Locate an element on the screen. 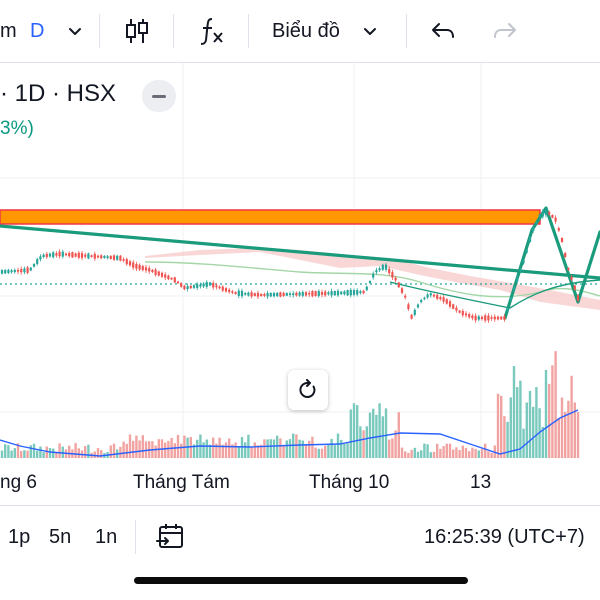  collapse-legend-button is located at coordinates (159, 96).